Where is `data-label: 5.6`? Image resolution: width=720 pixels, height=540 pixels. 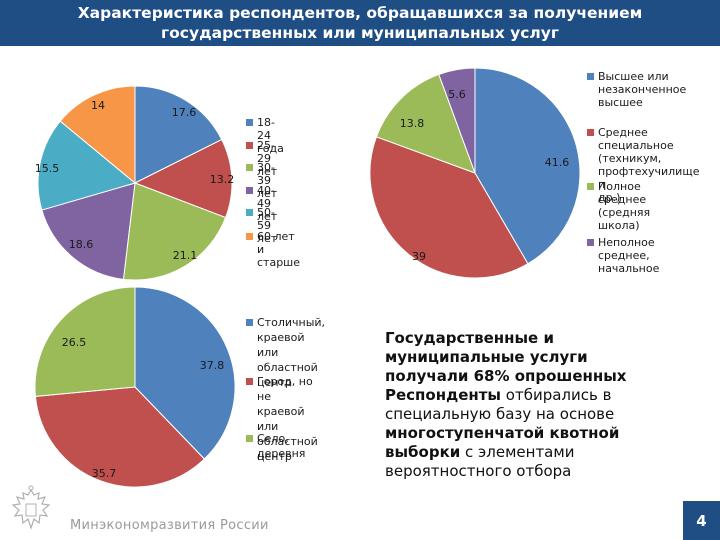
data-label: 5.6 is located at coordinates (457, 94).